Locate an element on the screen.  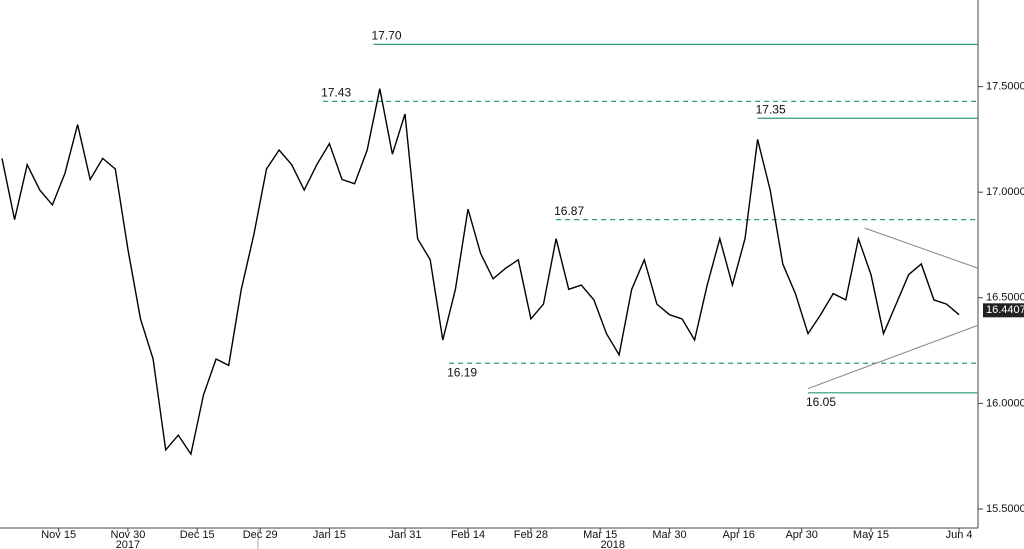
x-tick-label: Mar 30 is located at coordinates (669, 535).